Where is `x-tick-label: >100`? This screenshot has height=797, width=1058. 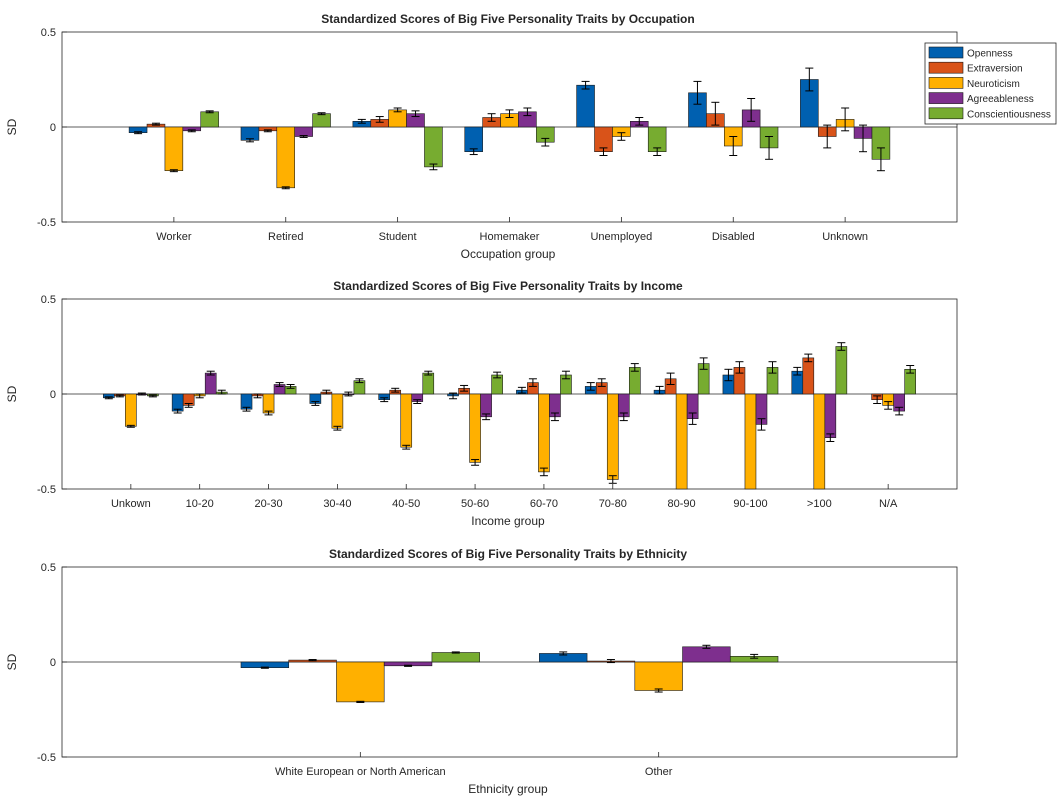 x-tick-label: >100 is located at coordinates (819, 504).